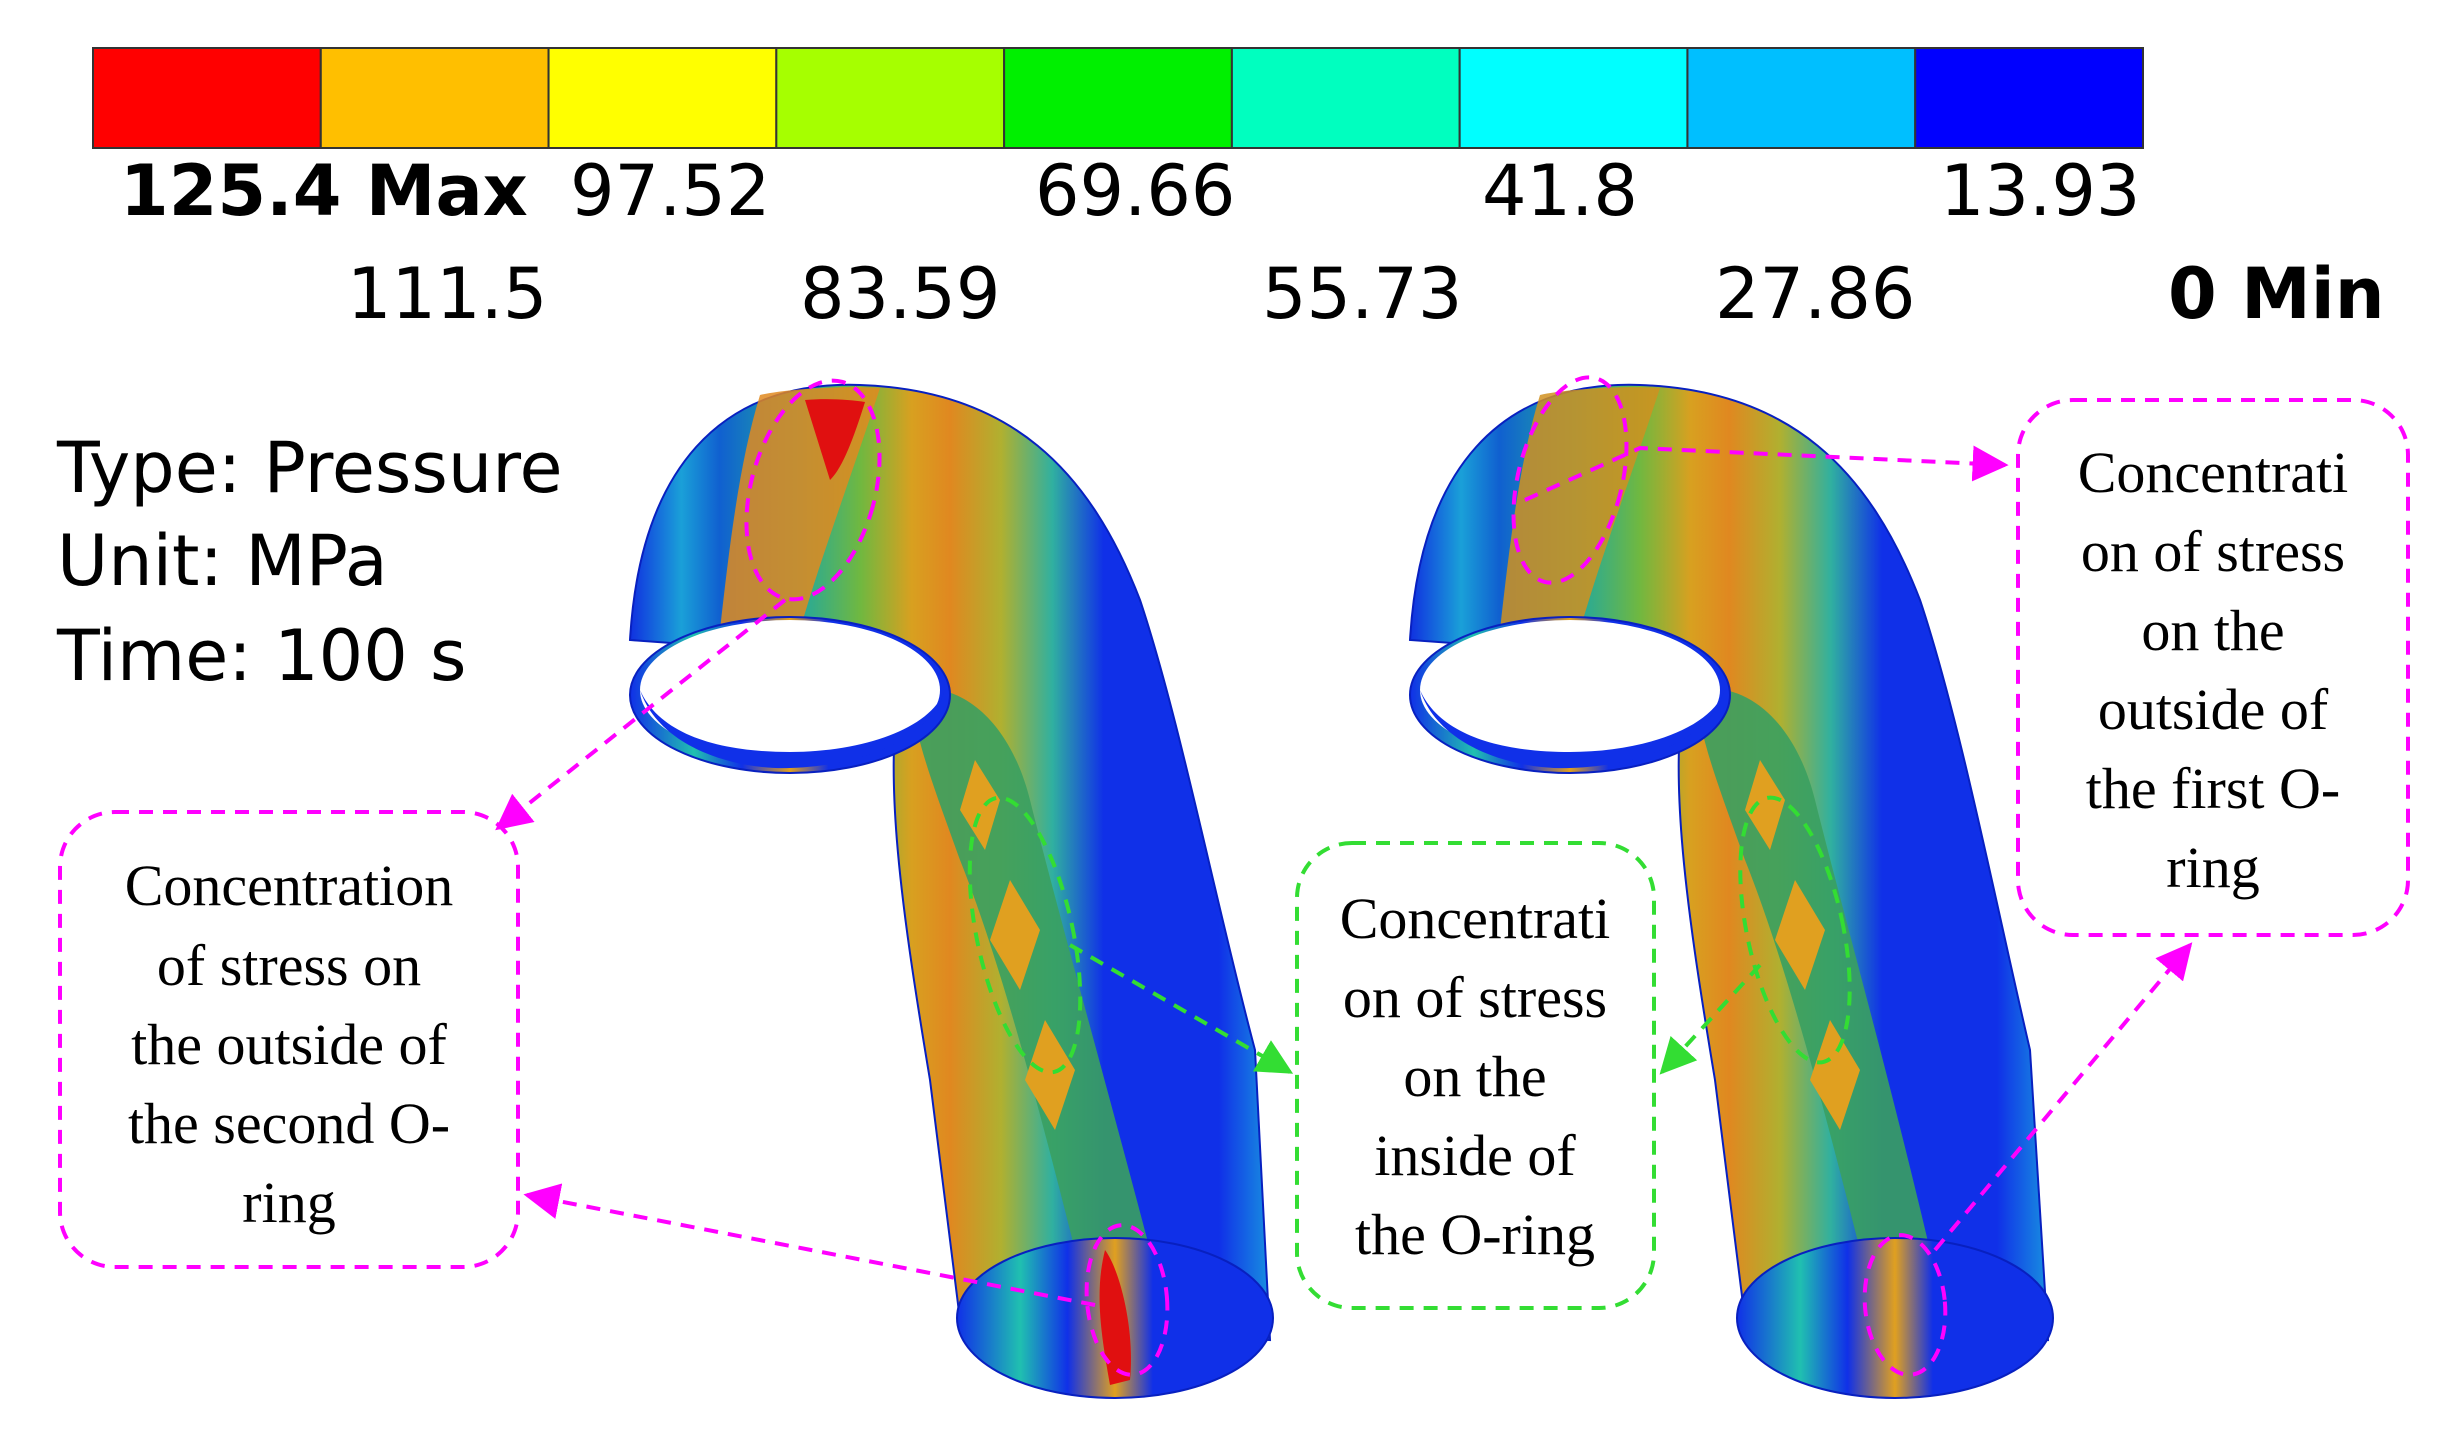  I want to click on arrow-inside-right, so click(1710, 1019).